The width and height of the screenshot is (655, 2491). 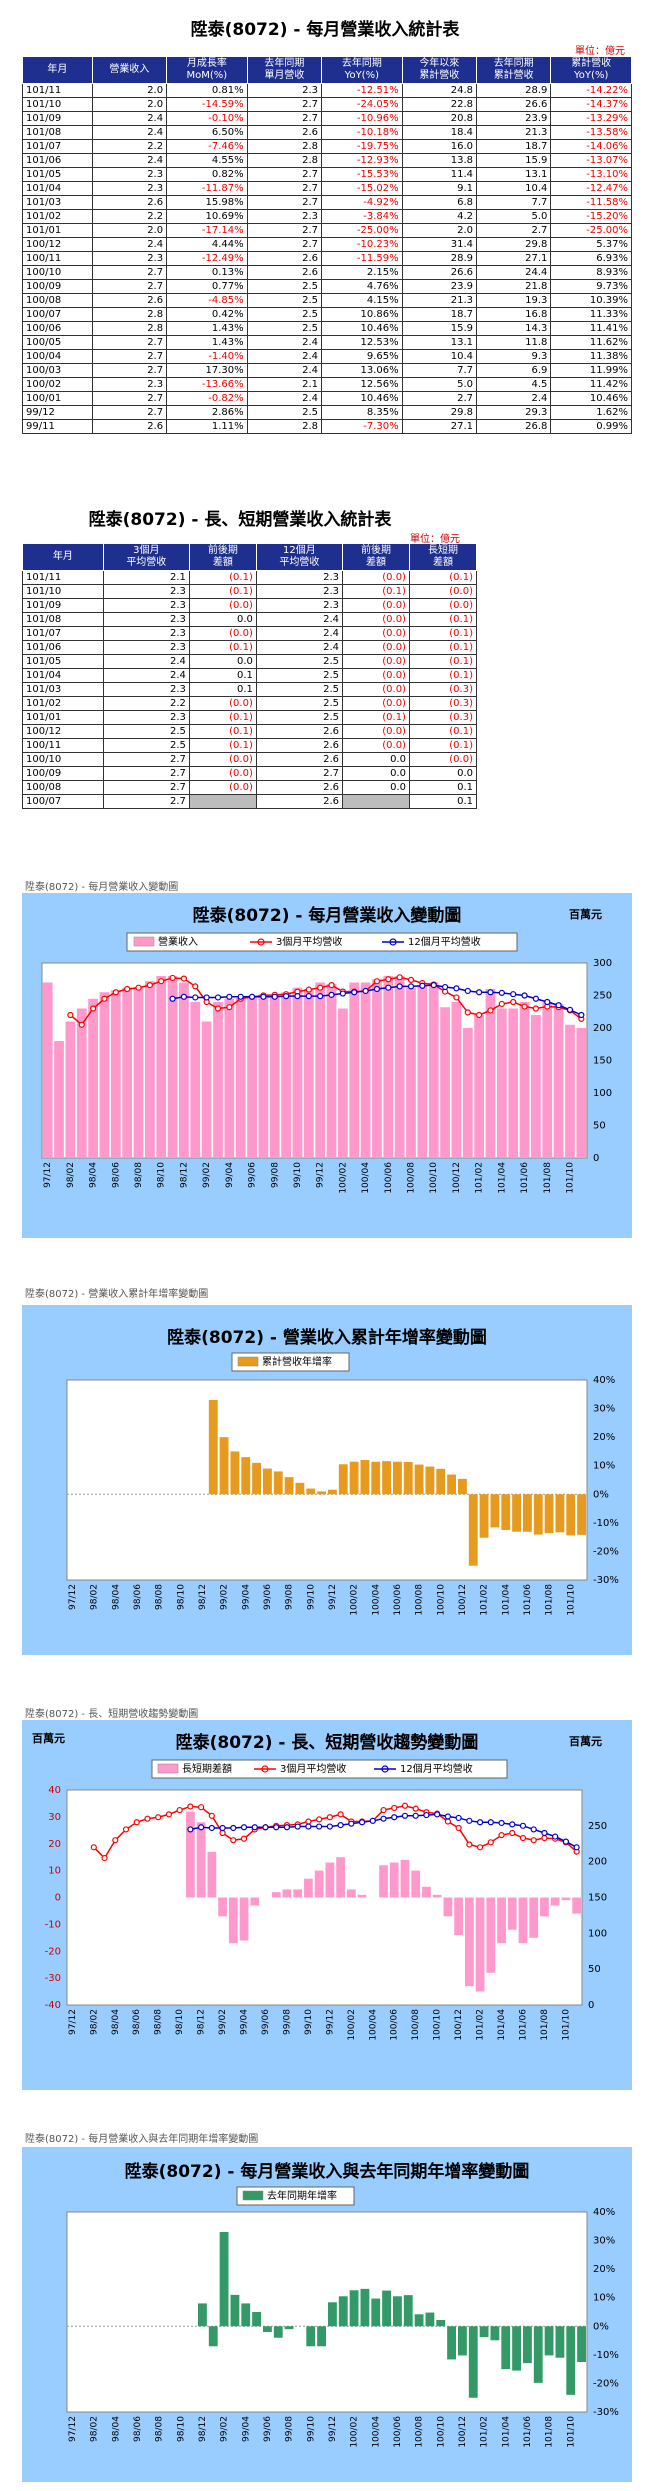 What do you see at coordinates (602, 1061) in the screenshot?
I see `y-tick-label: 150` at bounding box center [602, 1061].